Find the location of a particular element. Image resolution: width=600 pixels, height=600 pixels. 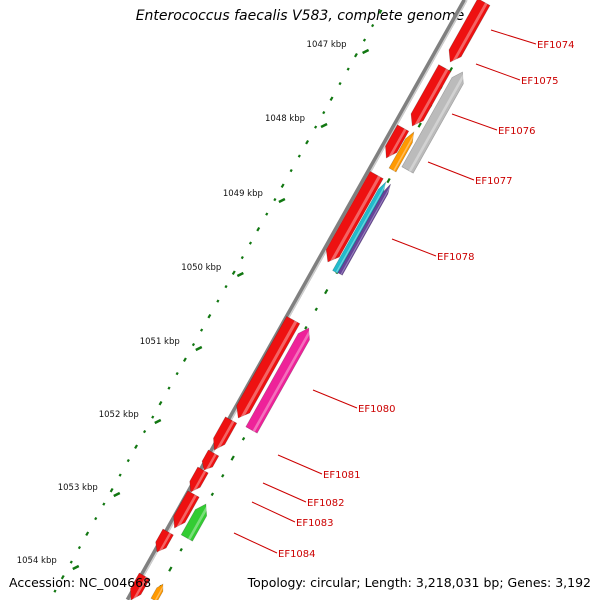

gene-ef1078-red-shine is located at coordinates (355, 220).